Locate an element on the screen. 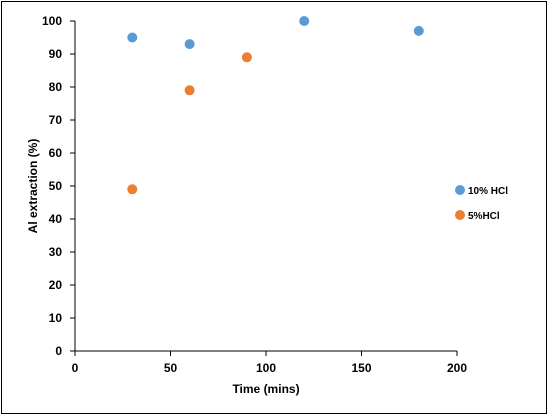 The image size is (550, 417). x-tick-label: 100 is located at coordinates (266, 368).